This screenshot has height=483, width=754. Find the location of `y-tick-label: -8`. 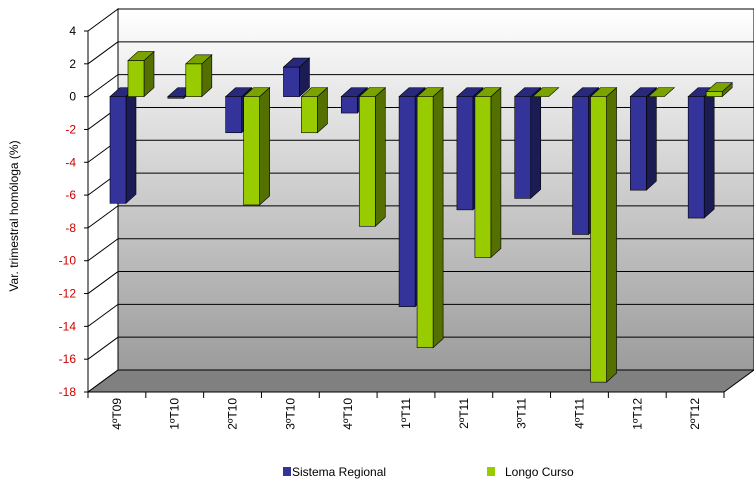

y-tick-label: -8 is located at coordinates (70, 228).